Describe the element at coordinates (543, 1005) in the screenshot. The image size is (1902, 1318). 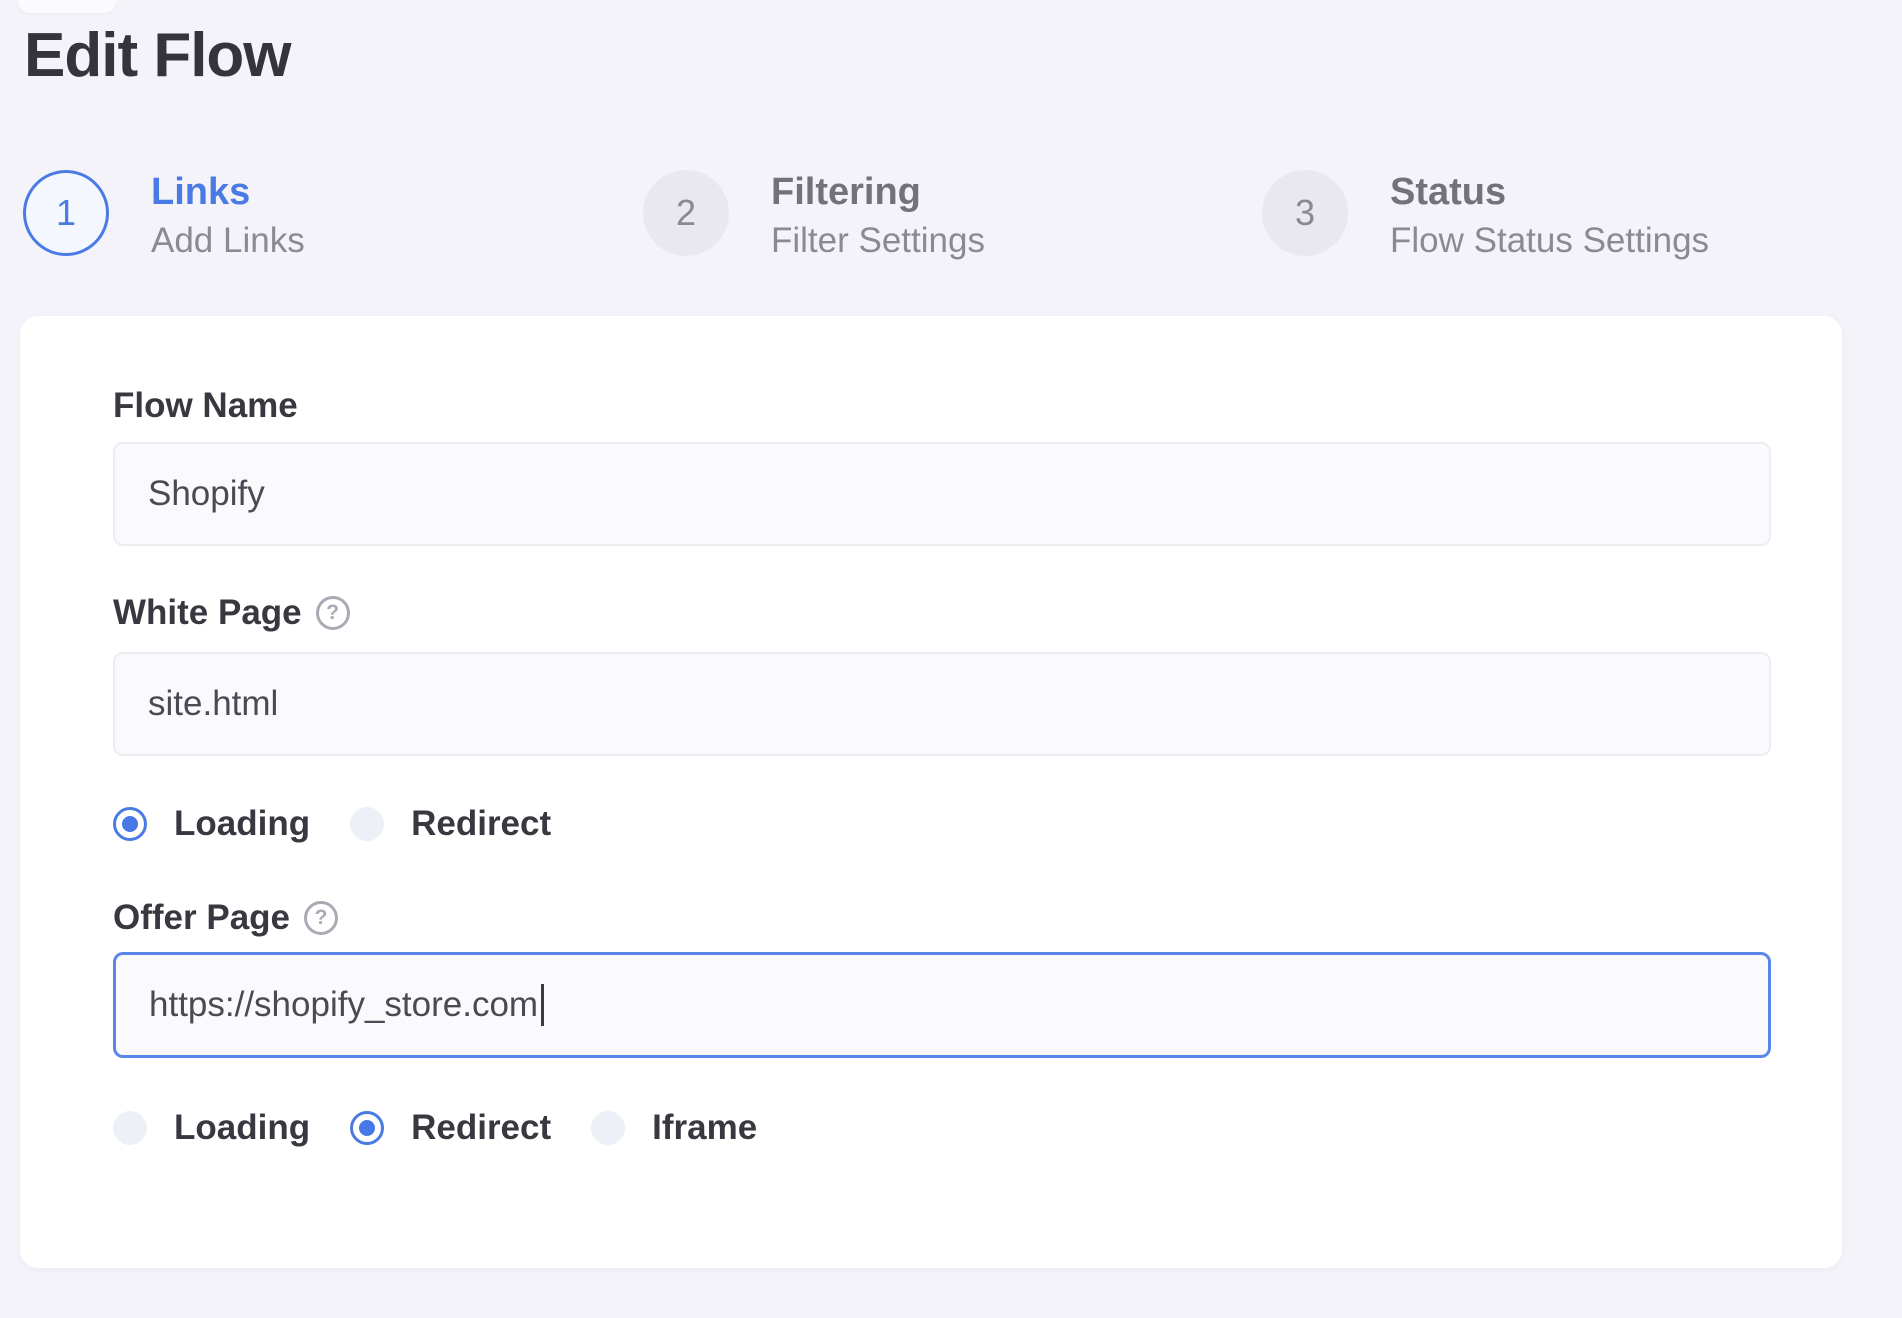
I see `text-cursor` at that location.